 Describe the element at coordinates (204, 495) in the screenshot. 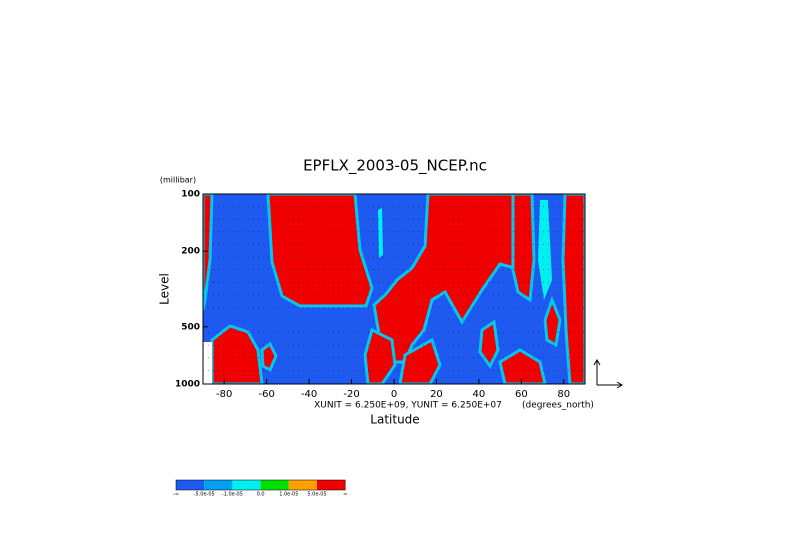

I see `colorbar-label: -5.0e-05` at that location.